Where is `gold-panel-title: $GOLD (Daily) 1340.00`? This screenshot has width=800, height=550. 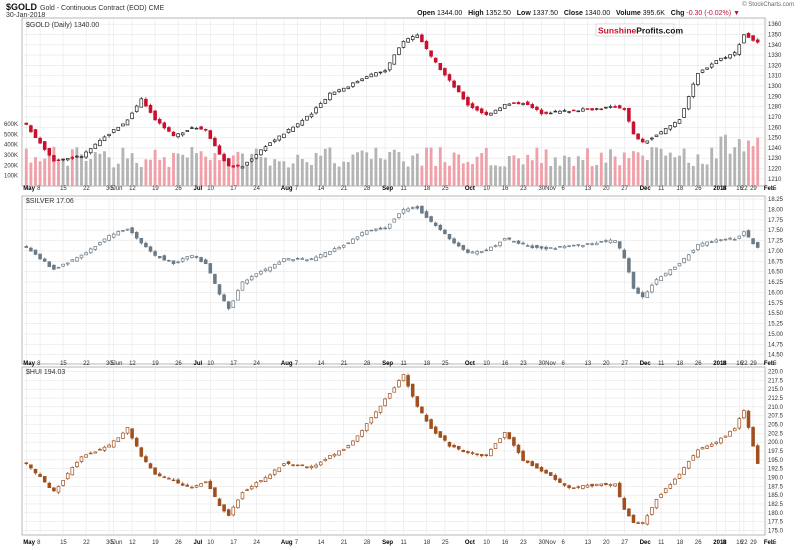
gold-panel-title: $GOLD (Daily) 1340.00 is located at coordinates (62, 25).